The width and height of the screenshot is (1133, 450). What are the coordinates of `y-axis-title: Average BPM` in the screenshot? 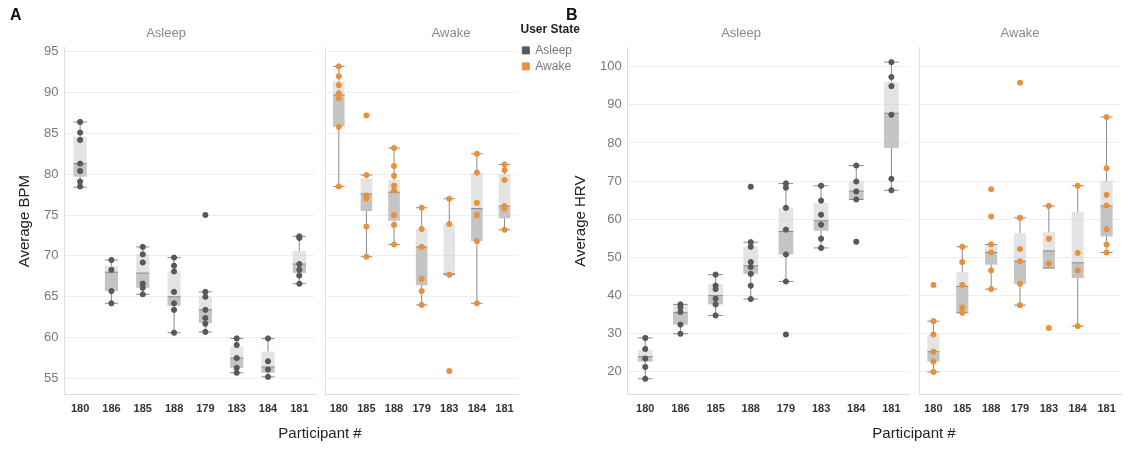 It's located at (24, 221).